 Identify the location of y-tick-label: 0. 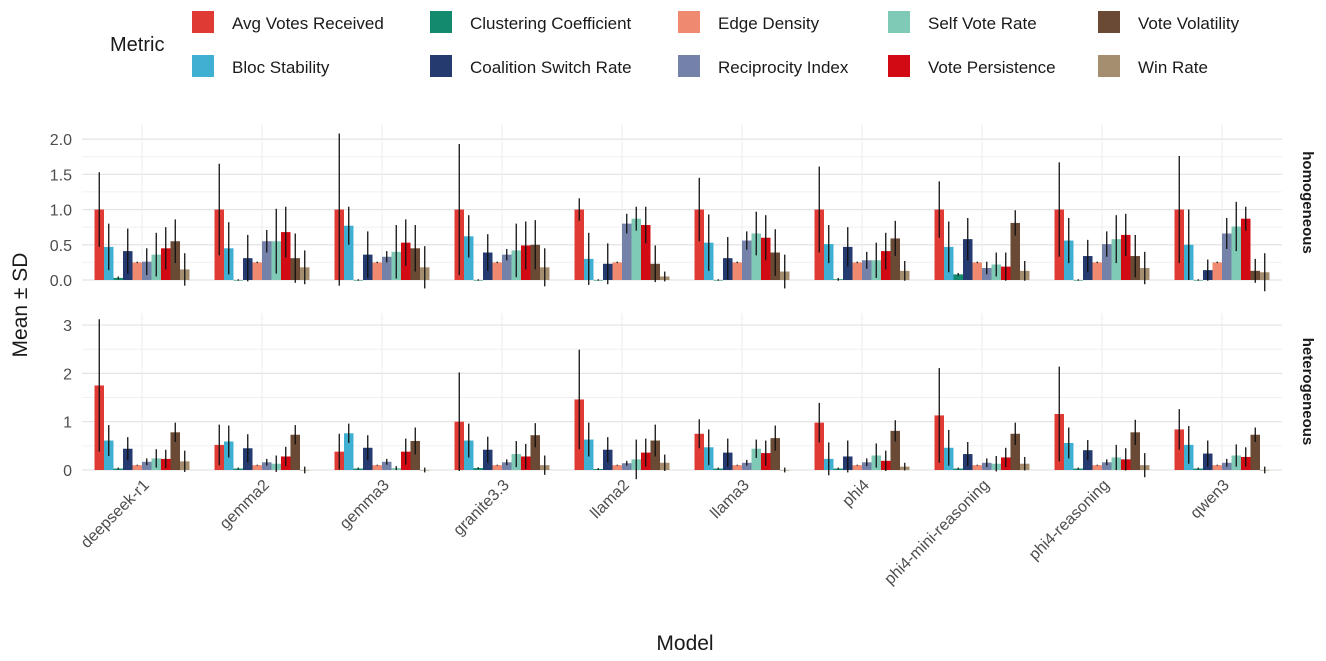
(67, 471).